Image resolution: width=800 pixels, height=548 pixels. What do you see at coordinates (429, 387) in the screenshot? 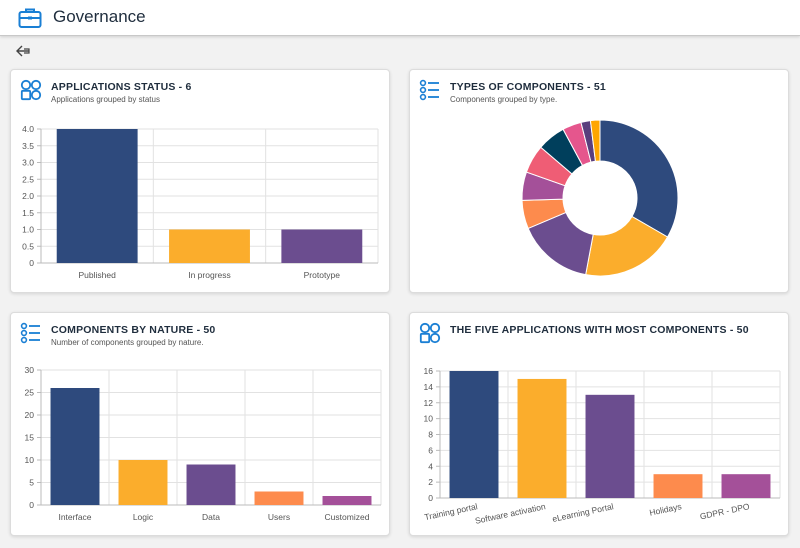
I see `y-tick-label: 14` at bounding box center [429, 387].